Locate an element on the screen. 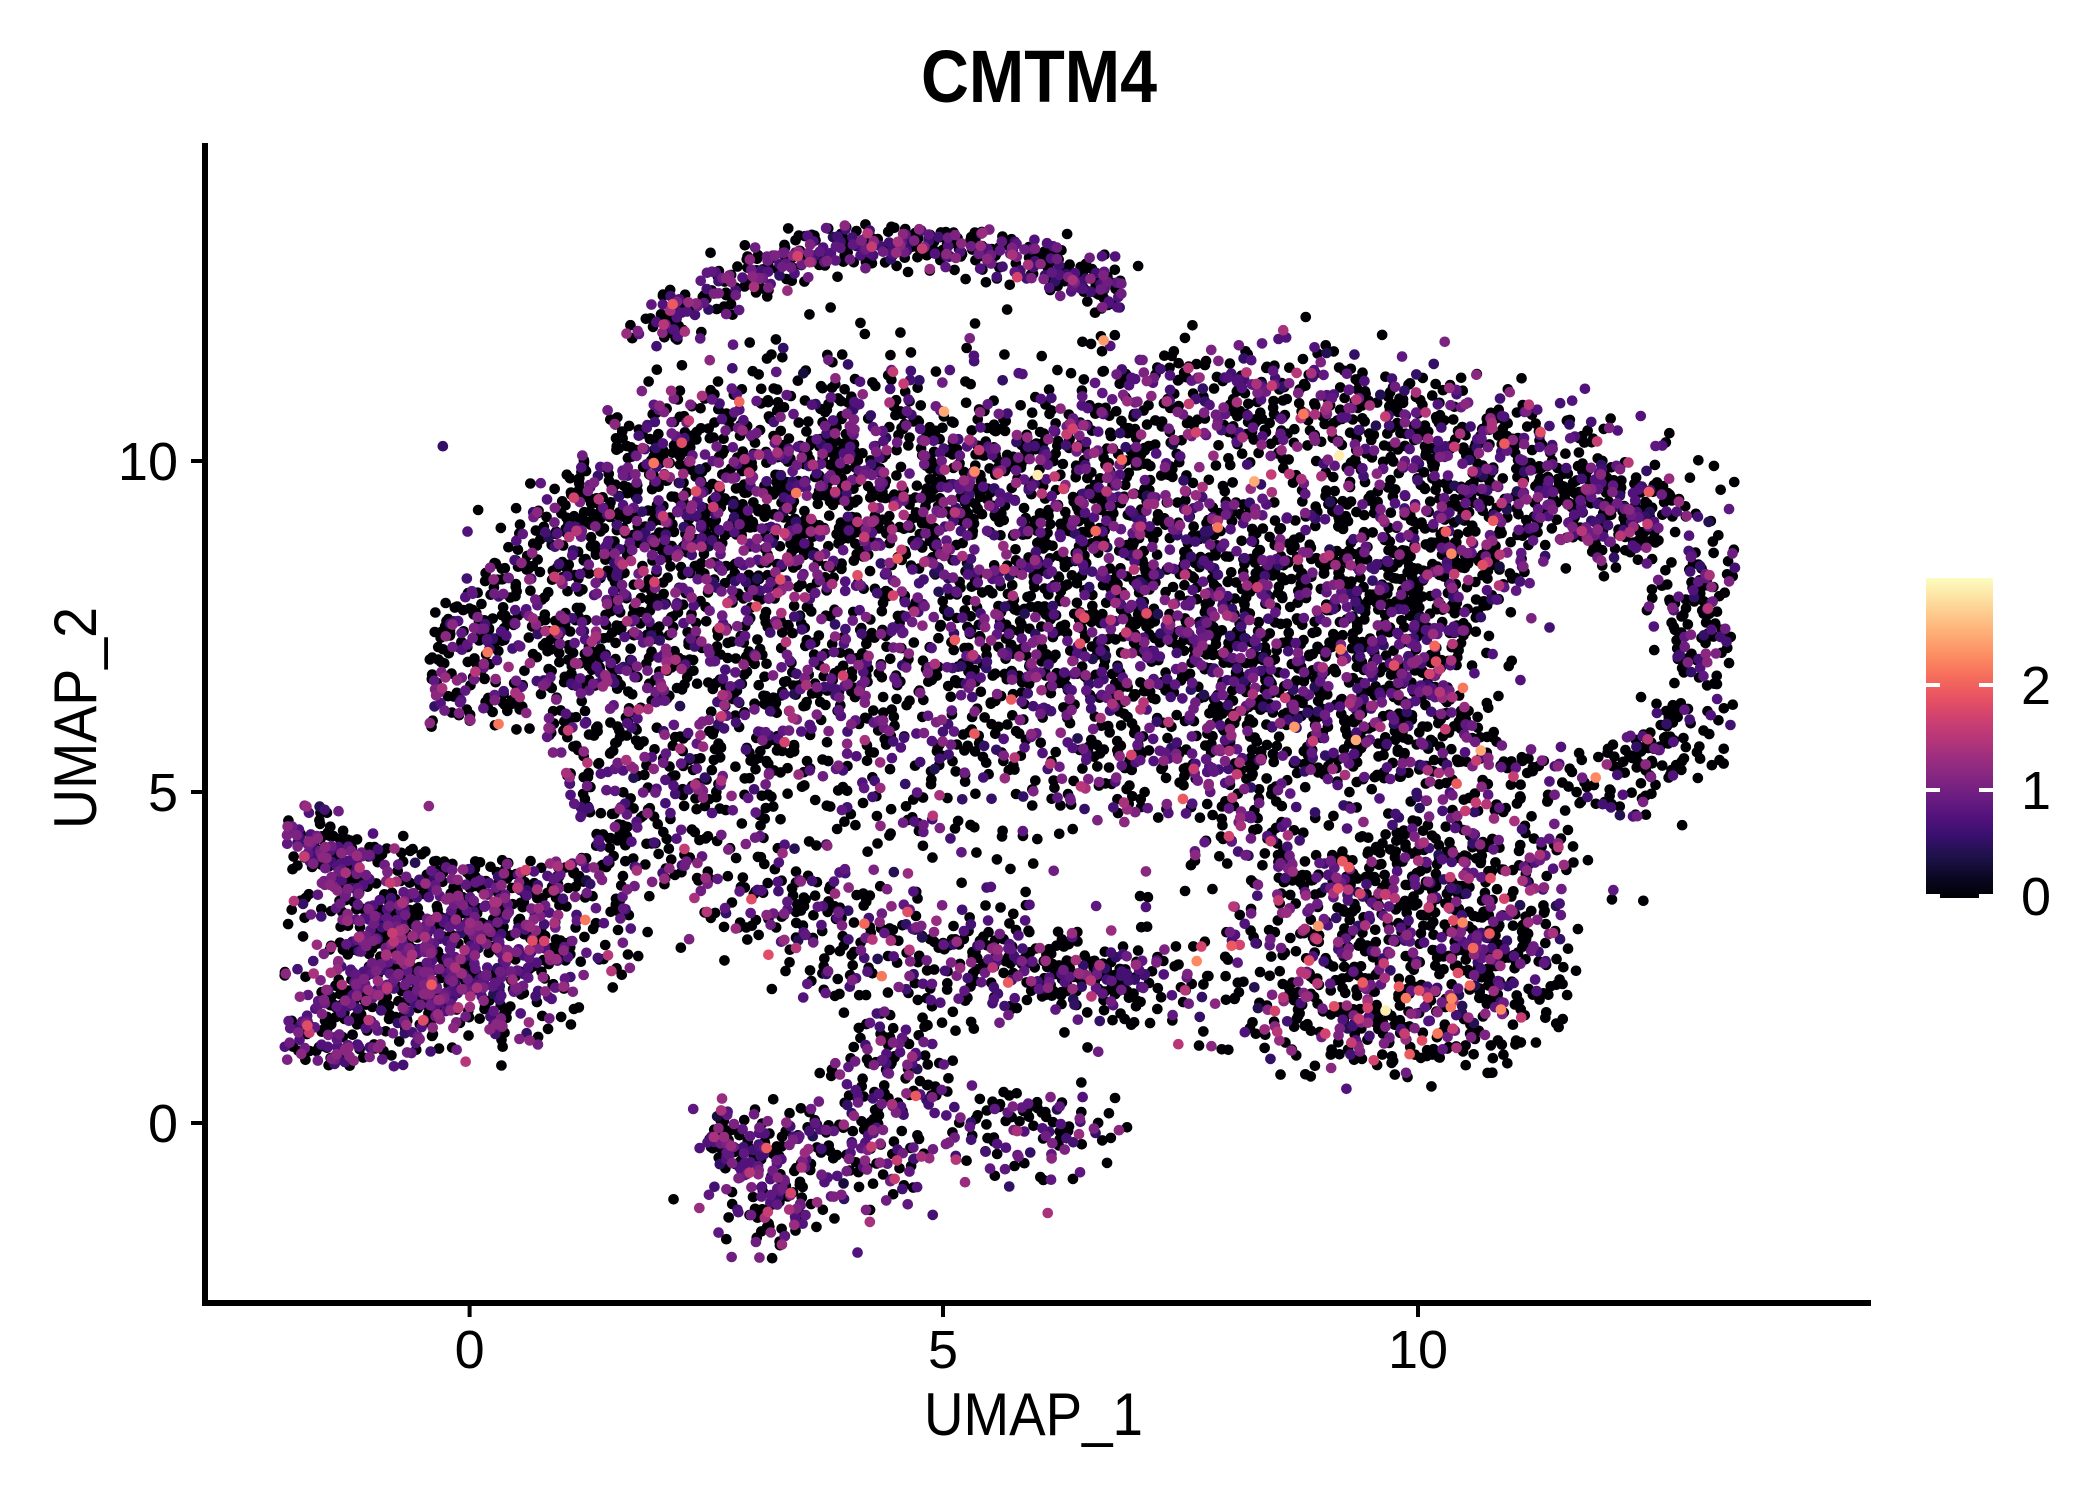 The image size is (2100, 1500). svg-text: UMAP_2 is located at coordinates (75, 718).